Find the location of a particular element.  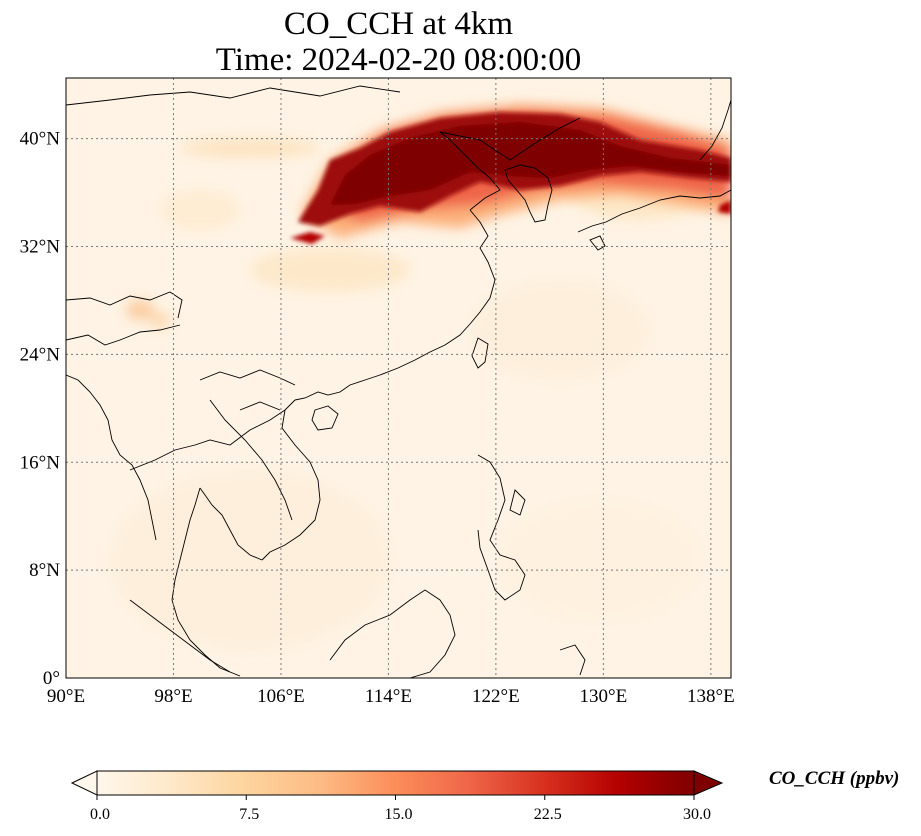

colorbar is located at coordinates (397, 785).